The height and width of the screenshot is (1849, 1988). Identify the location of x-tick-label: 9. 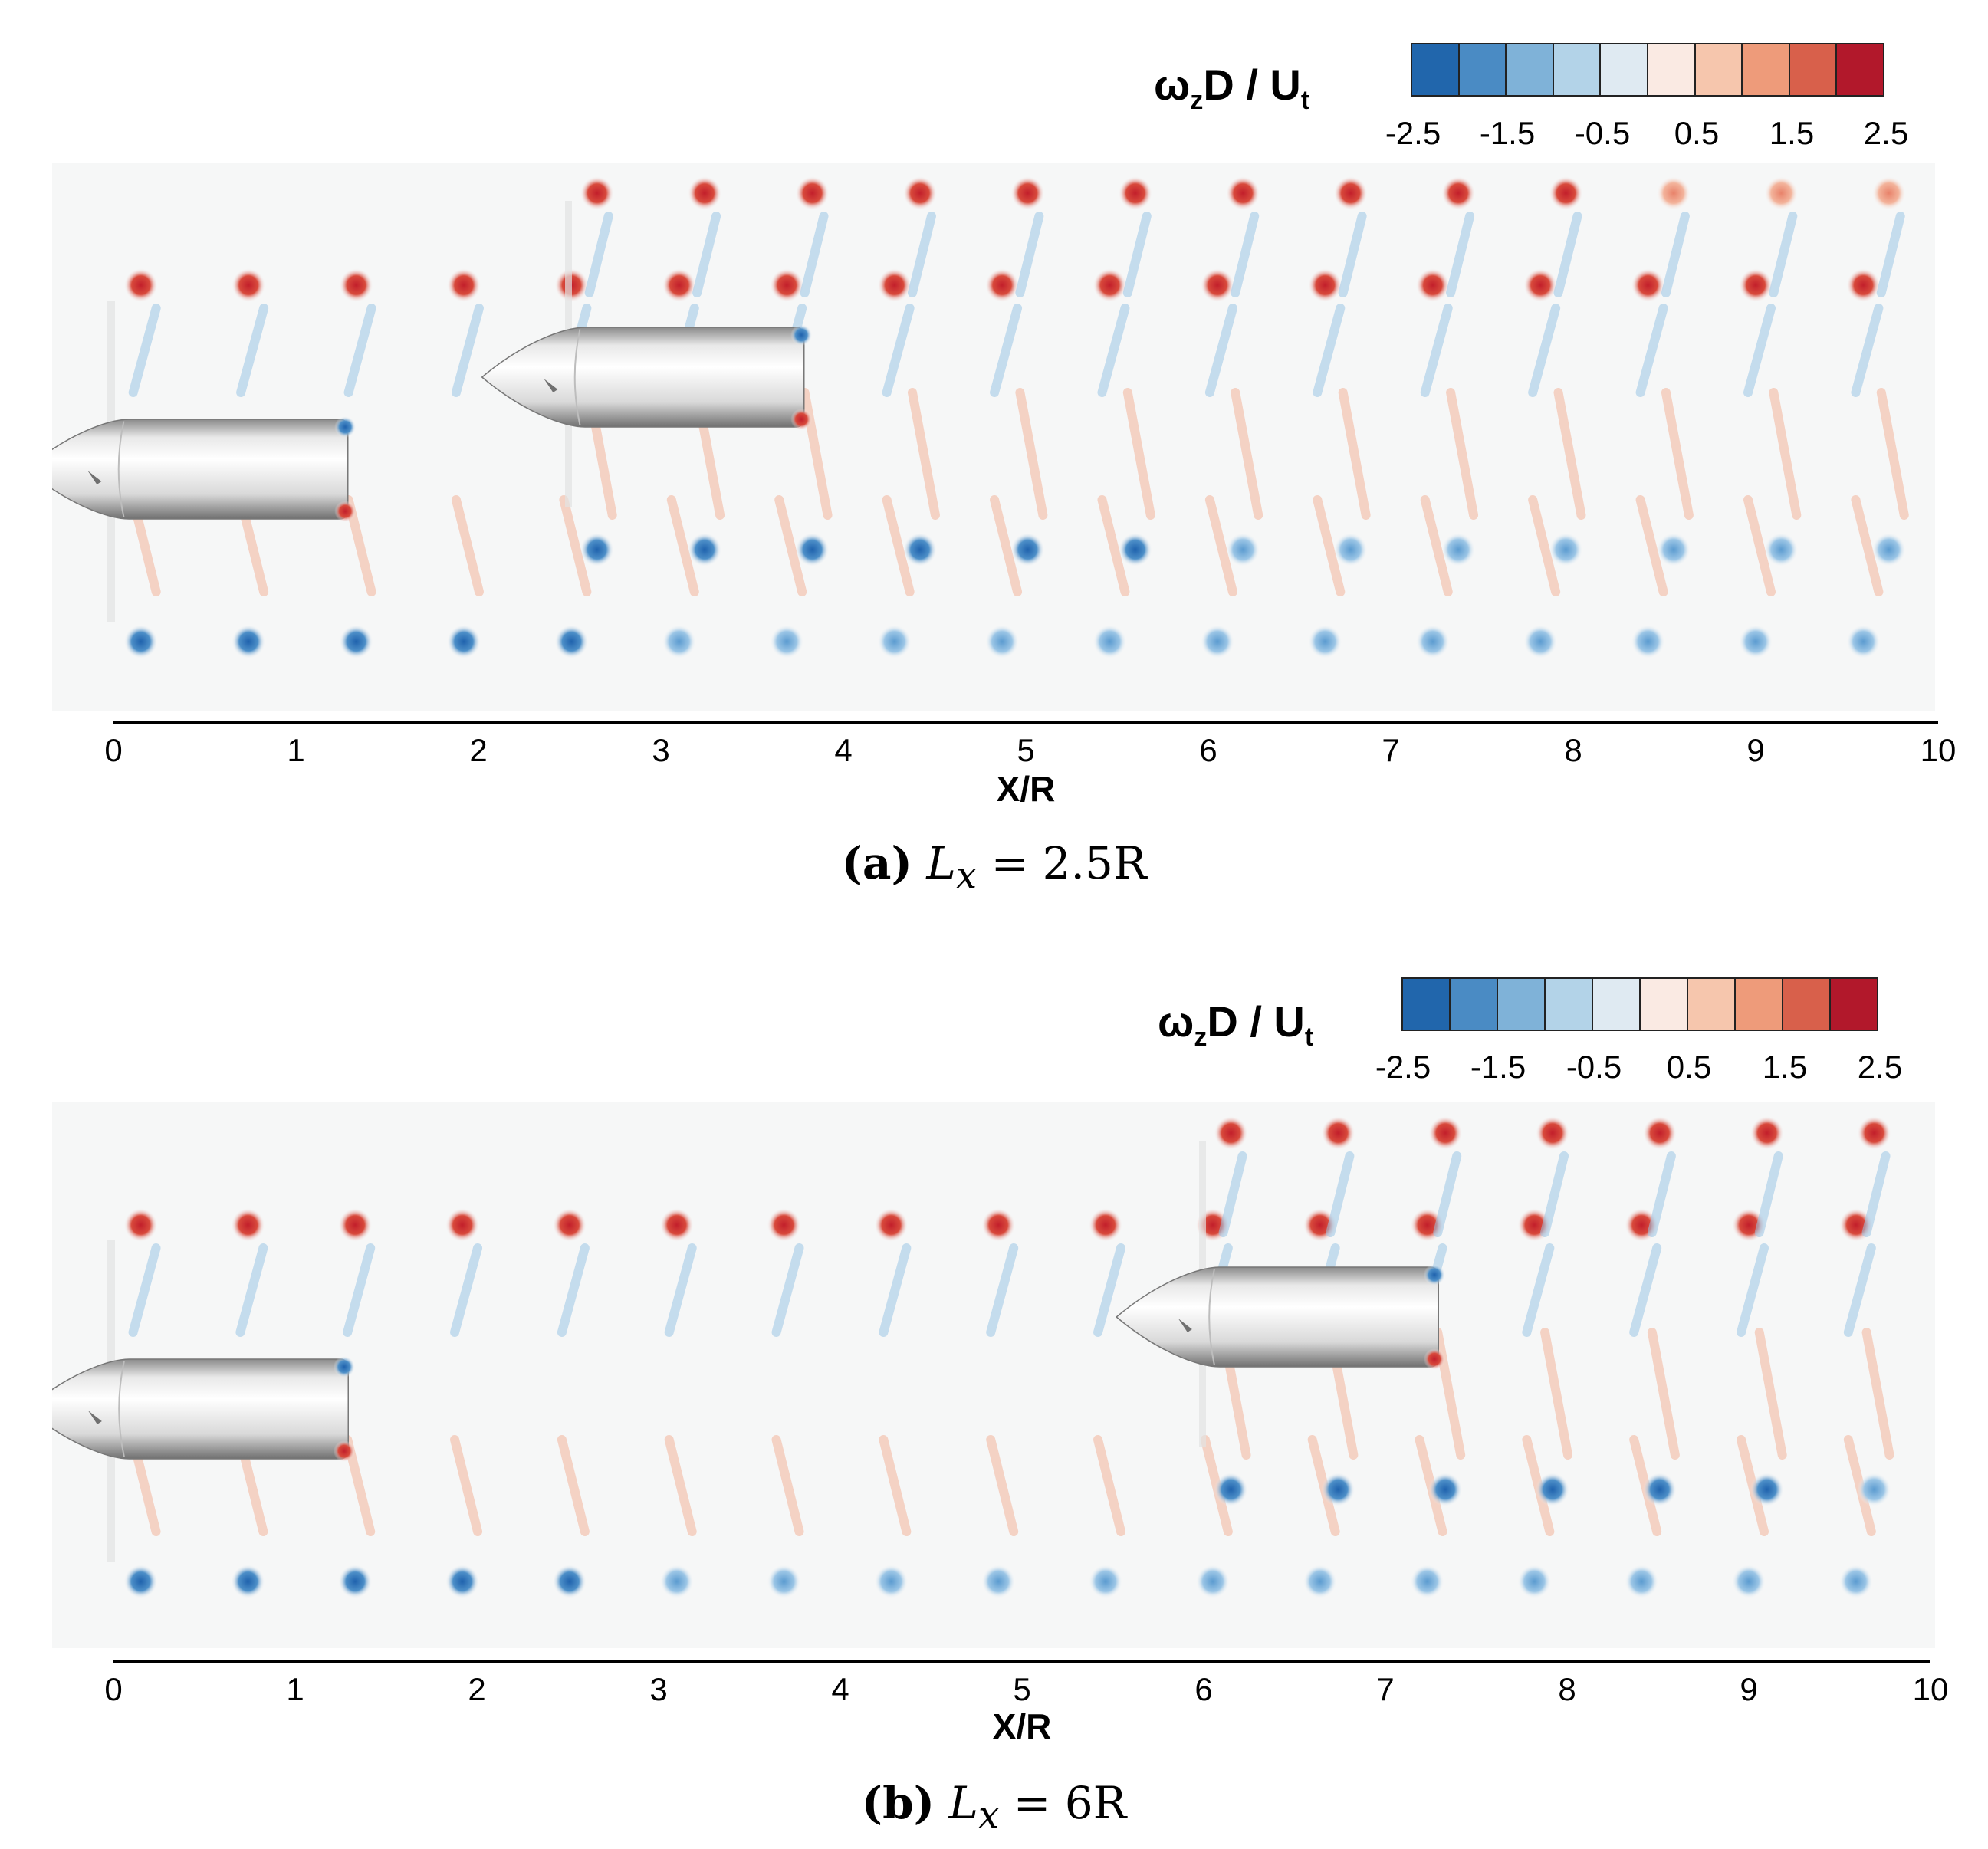
(1756, 750).